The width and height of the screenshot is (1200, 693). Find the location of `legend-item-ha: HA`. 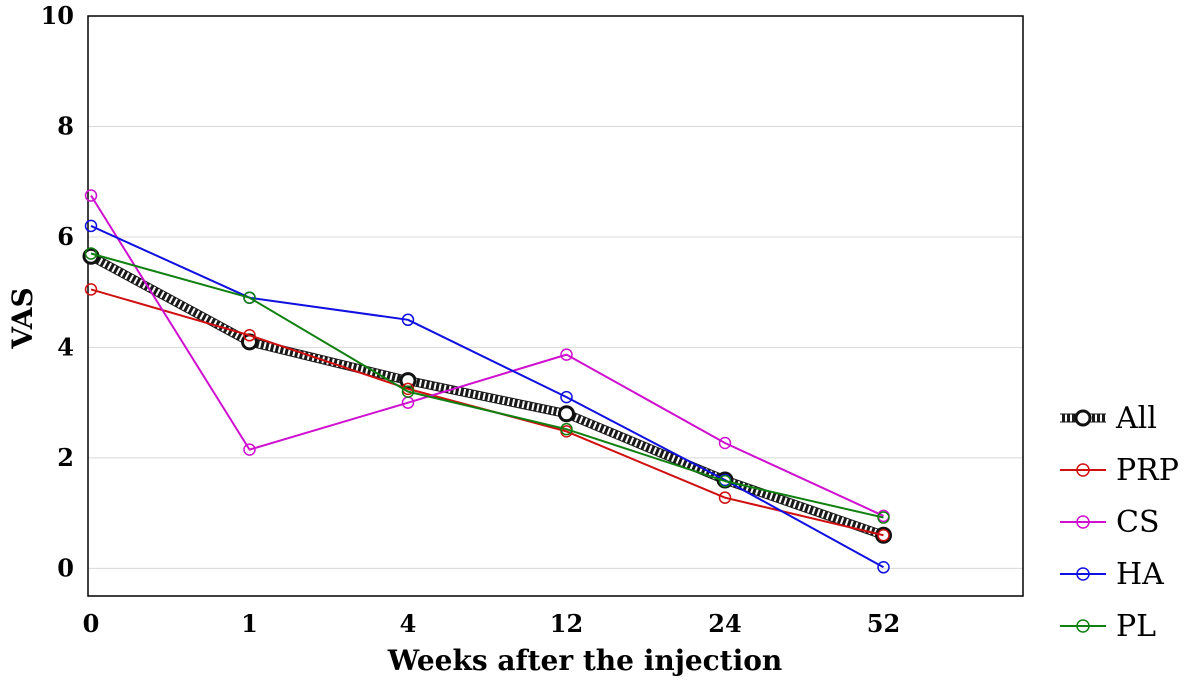

legend-item-ha: HA is located at coordinates (1112, 574).